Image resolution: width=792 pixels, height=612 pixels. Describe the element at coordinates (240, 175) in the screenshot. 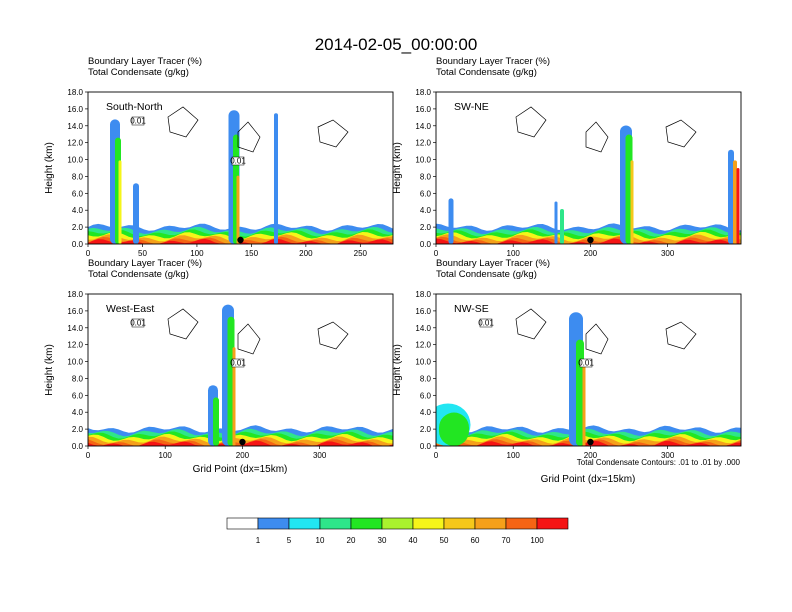

I see `tracer-field` at that location.